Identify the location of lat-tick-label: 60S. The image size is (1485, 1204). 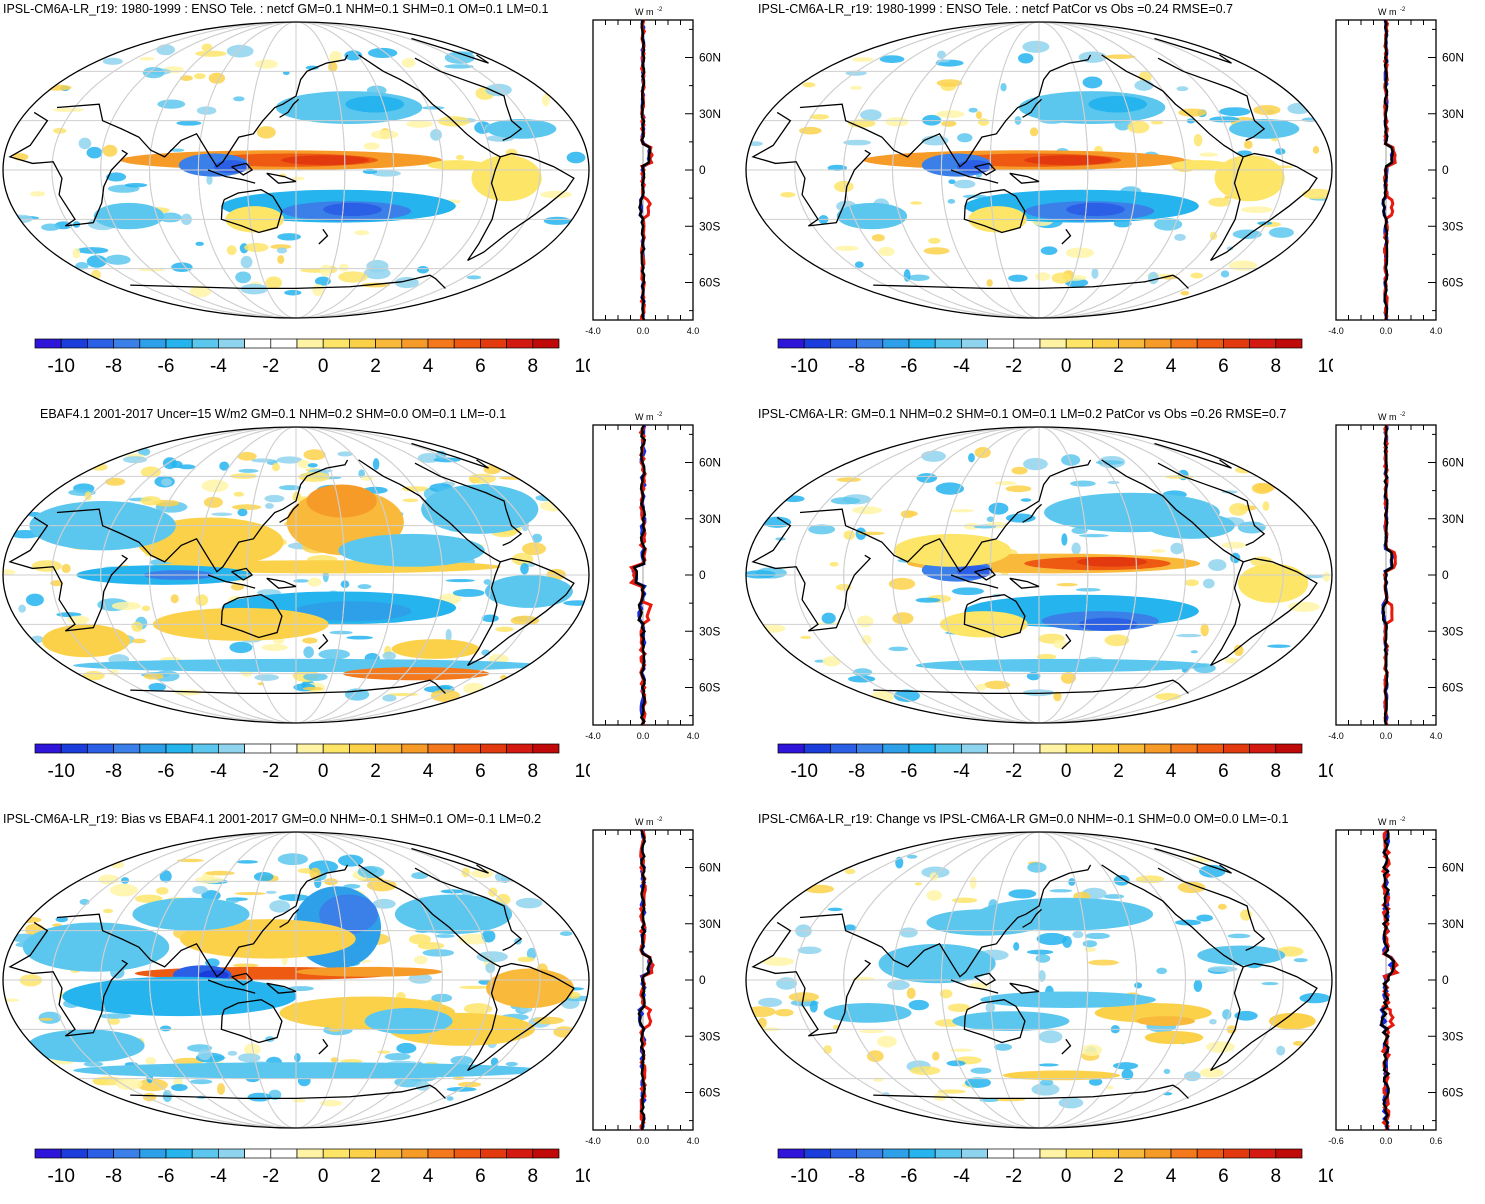
(709, 688).